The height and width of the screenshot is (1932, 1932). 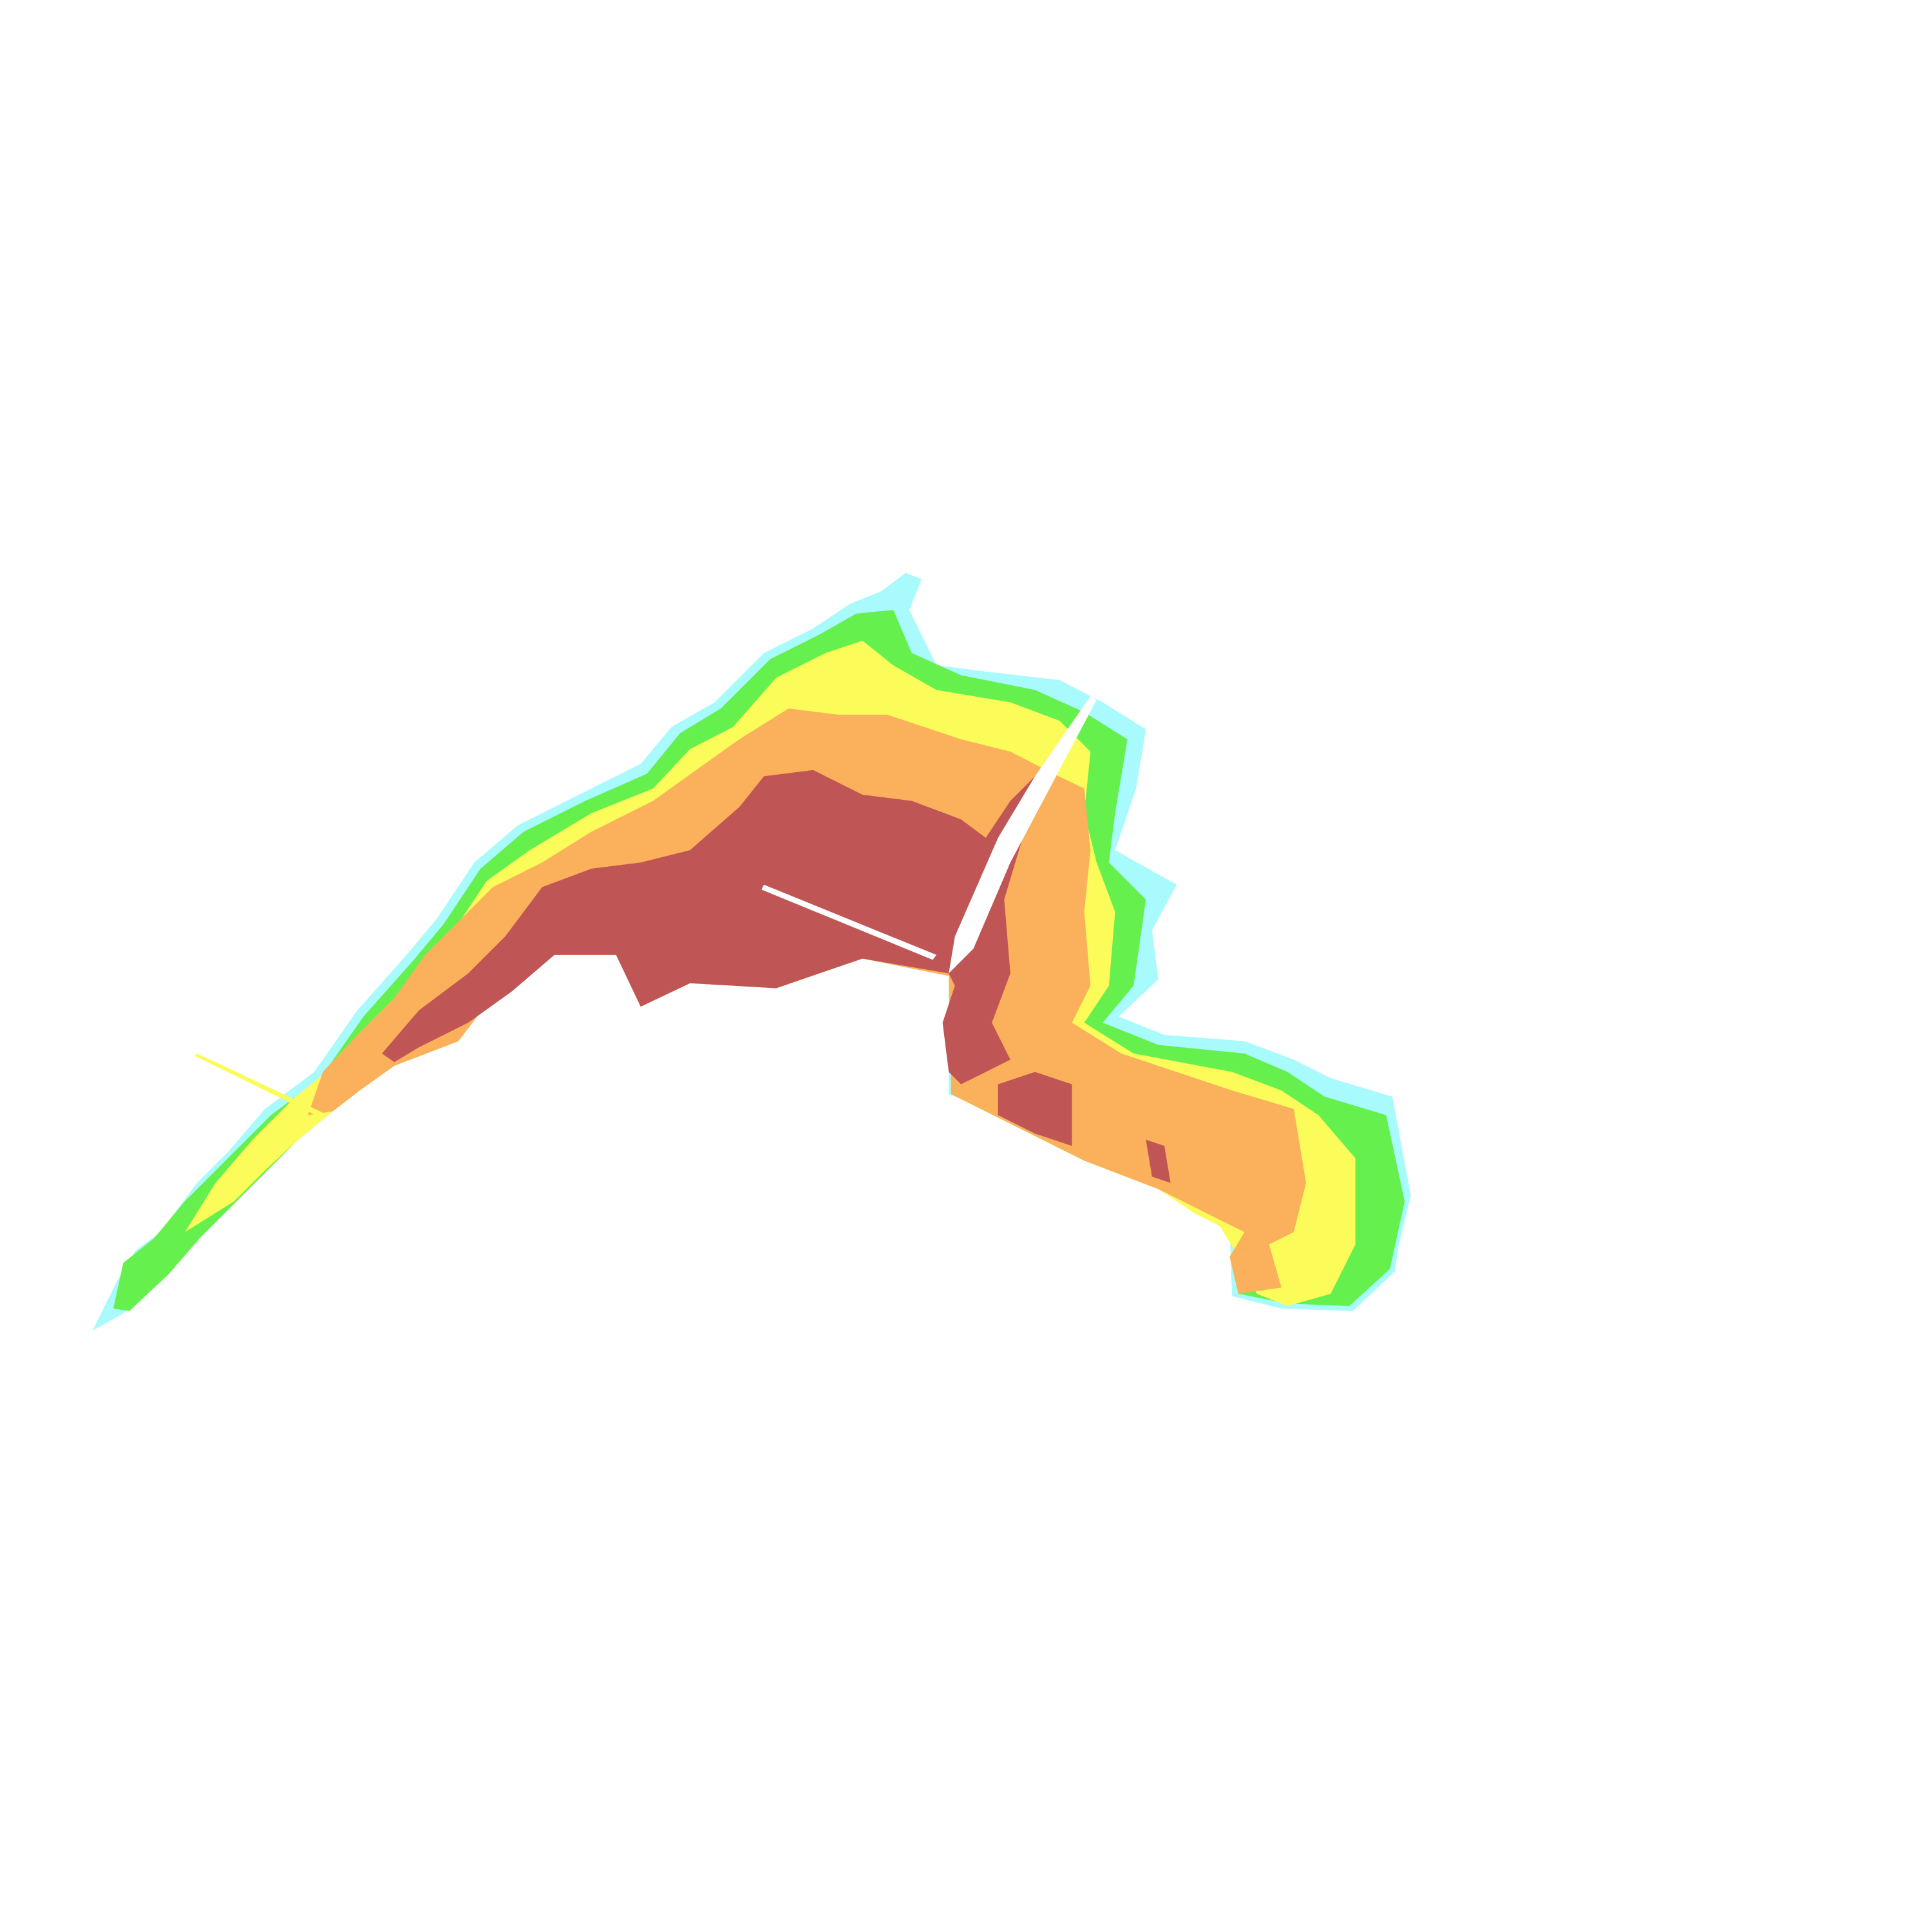 What do you see at coordinates (1023, 835) in the screenshot?
I see `river-gap` at bounding box center [1023, 835].